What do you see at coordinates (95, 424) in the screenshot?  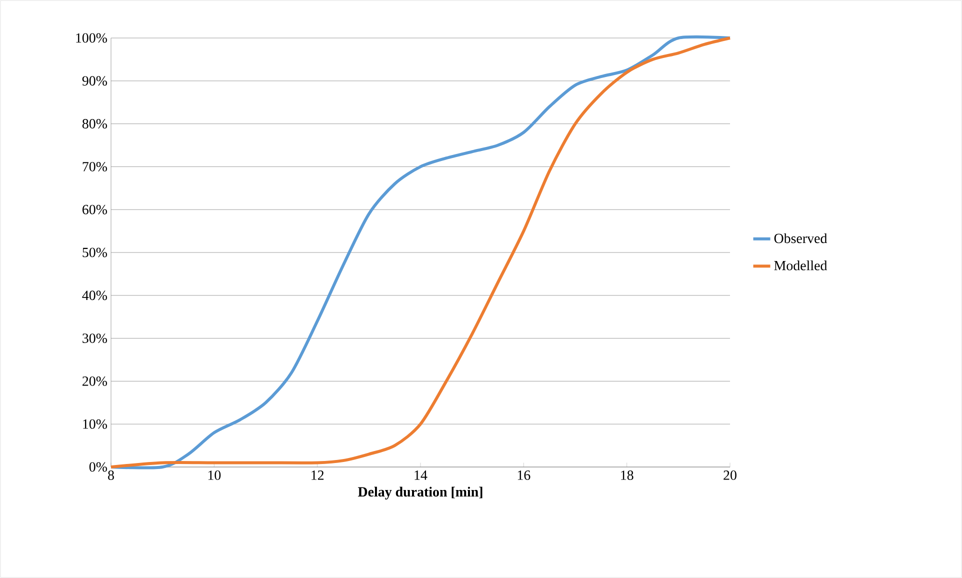 I see `y-tick-label: 10%` at bounding box center [95, 424].